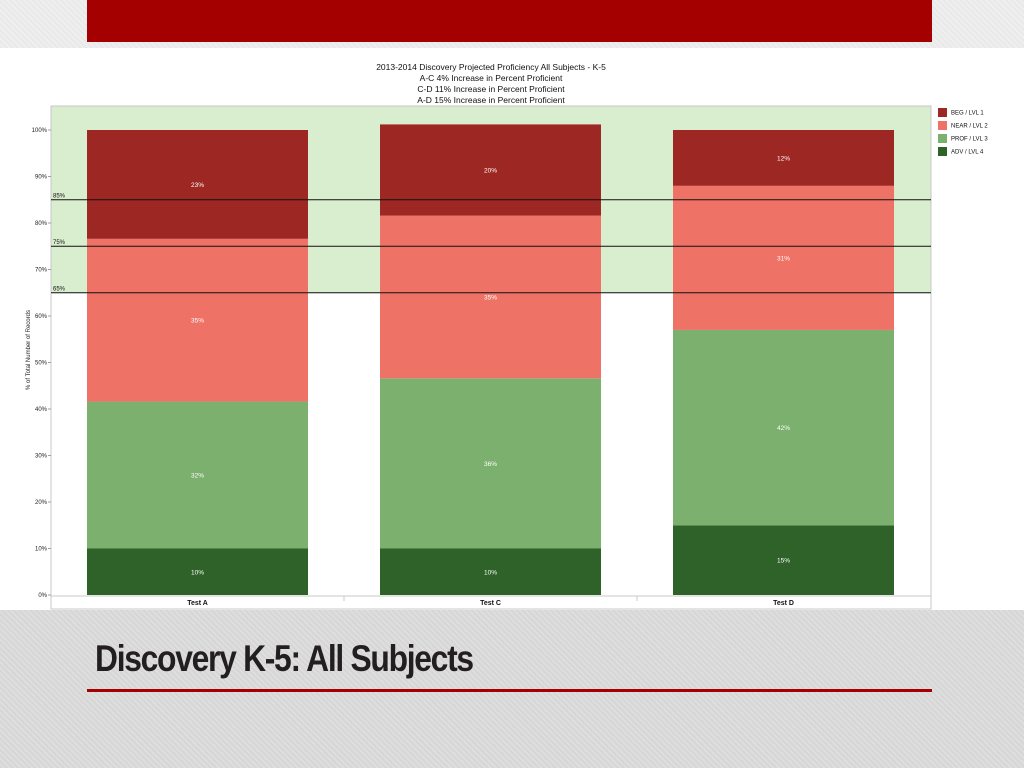 The image size is (1024, 768). What do you see at coordinates (491, 89) in the screenshot?
I see `chart-title-line: C-D 11% Increase in Percent Proficient` at bounding box center [491, 89].